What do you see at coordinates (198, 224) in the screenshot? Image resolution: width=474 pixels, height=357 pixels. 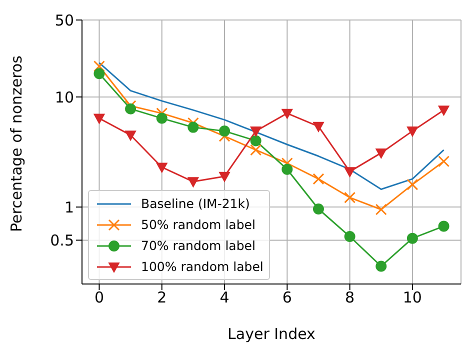 I see `legend-label: 50% random label` at bounding box center [198, 224].